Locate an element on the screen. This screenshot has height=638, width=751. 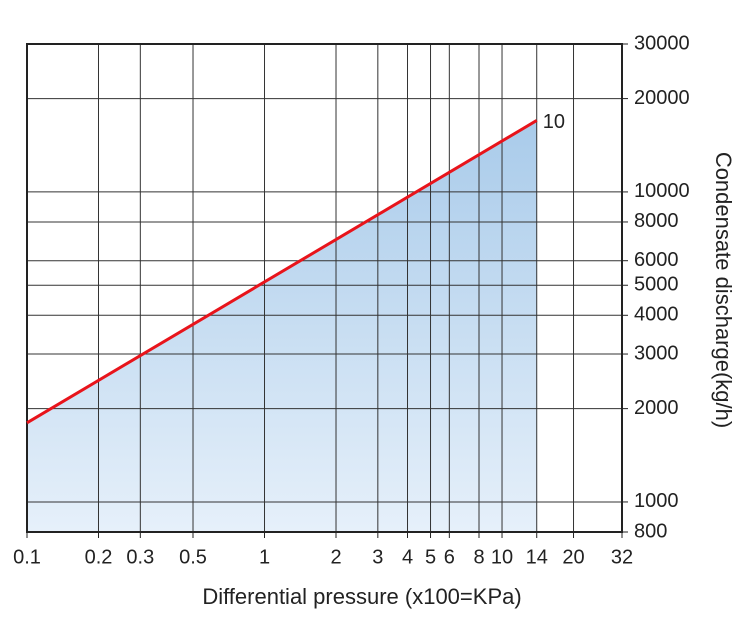
y-tick-label: 2000 is located at coordinates (656, 408).